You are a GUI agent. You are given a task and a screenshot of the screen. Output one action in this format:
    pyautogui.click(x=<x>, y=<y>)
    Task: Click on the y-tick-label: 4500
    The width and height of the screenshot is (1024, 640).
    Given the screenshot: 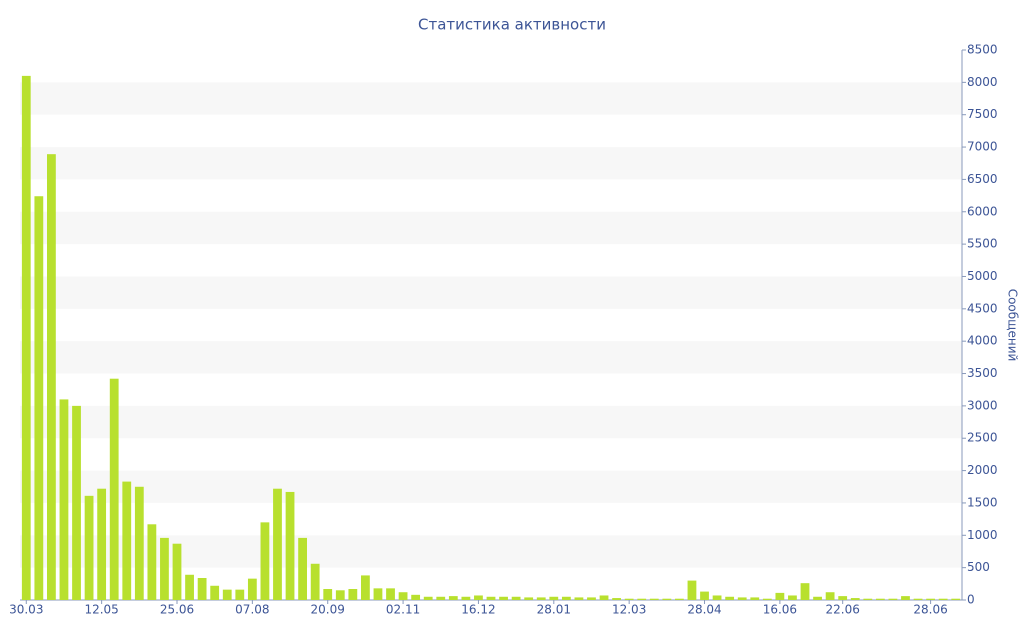 What is the action you would take?
    pyautogui.click(x=982, y=308)
    